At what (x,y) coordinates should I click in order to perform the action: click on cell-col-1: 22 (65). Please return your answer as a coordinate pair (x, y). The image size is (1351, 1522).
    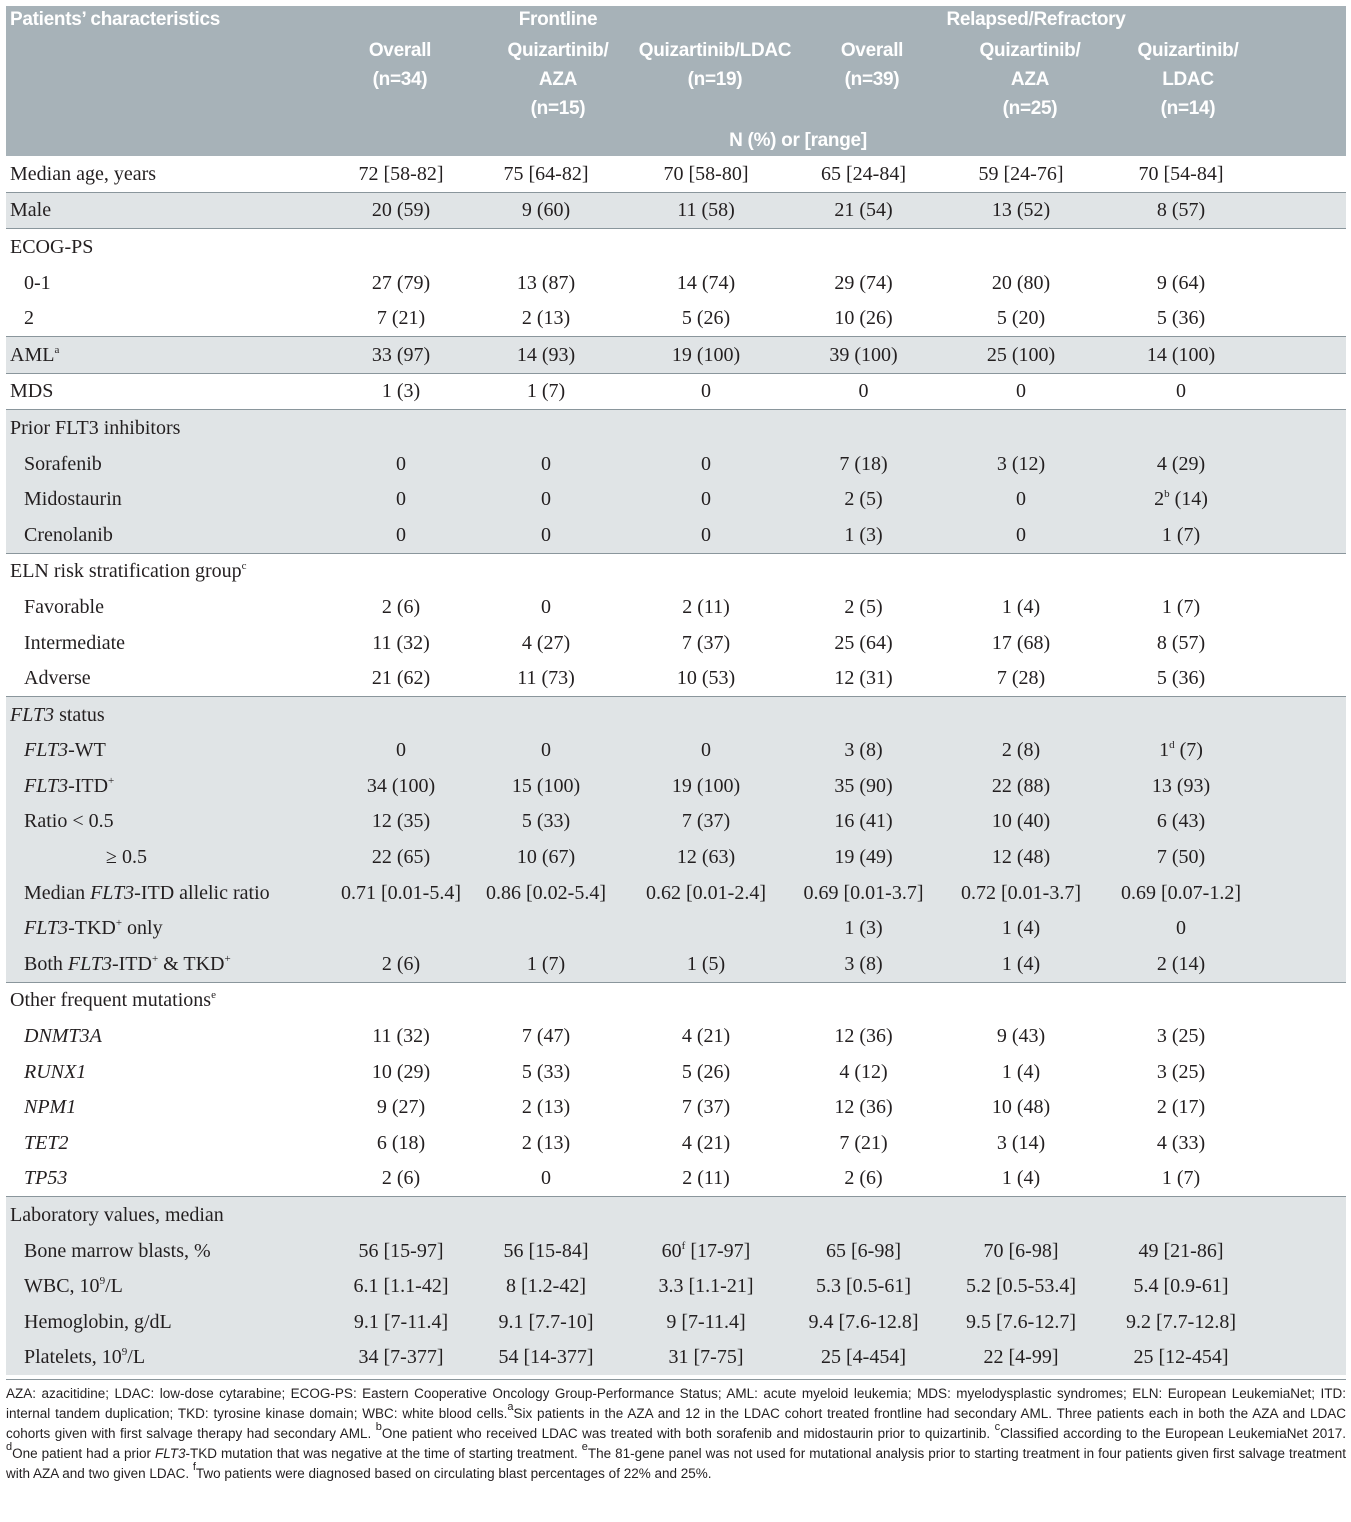
    Looking at the image, I should click on (401, 857).